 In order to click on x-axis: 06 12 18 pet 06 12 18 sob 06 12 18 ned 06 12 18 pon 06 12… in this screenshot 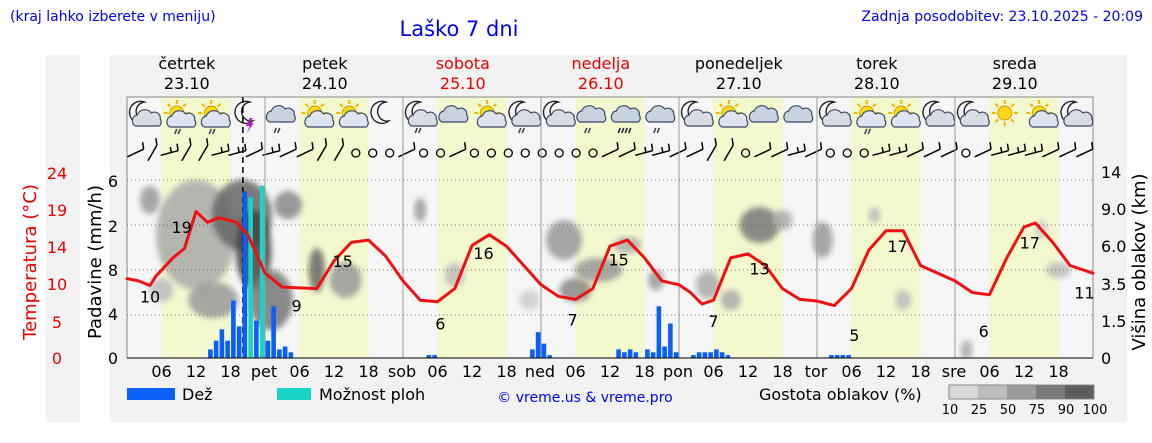, I will do `click(610, 369)`.